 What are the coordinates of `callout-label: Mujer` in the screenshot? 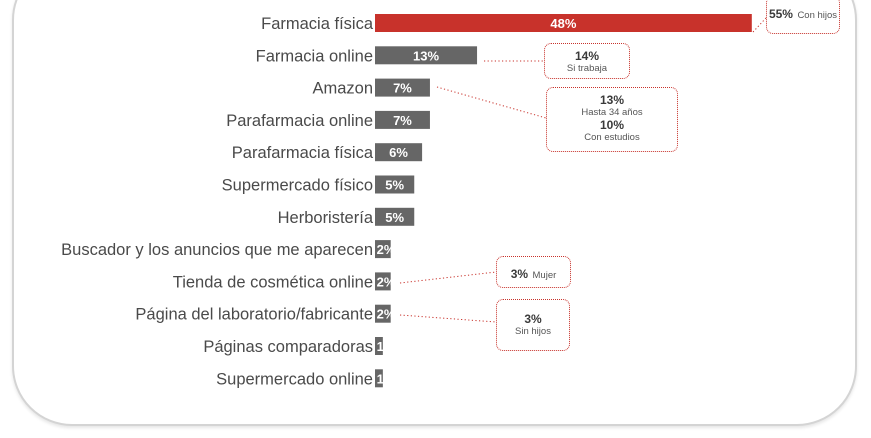 It's located at (544, 275).